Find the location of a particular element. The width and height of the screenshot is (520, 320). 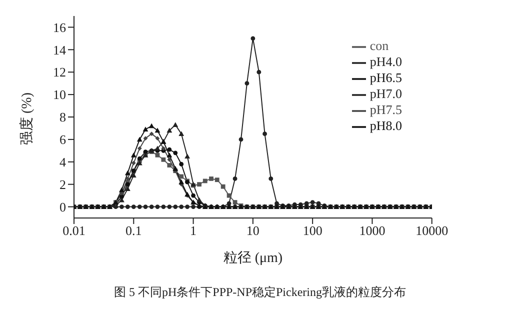

y-tick-label: 2 is located at coordinates (63, 184).